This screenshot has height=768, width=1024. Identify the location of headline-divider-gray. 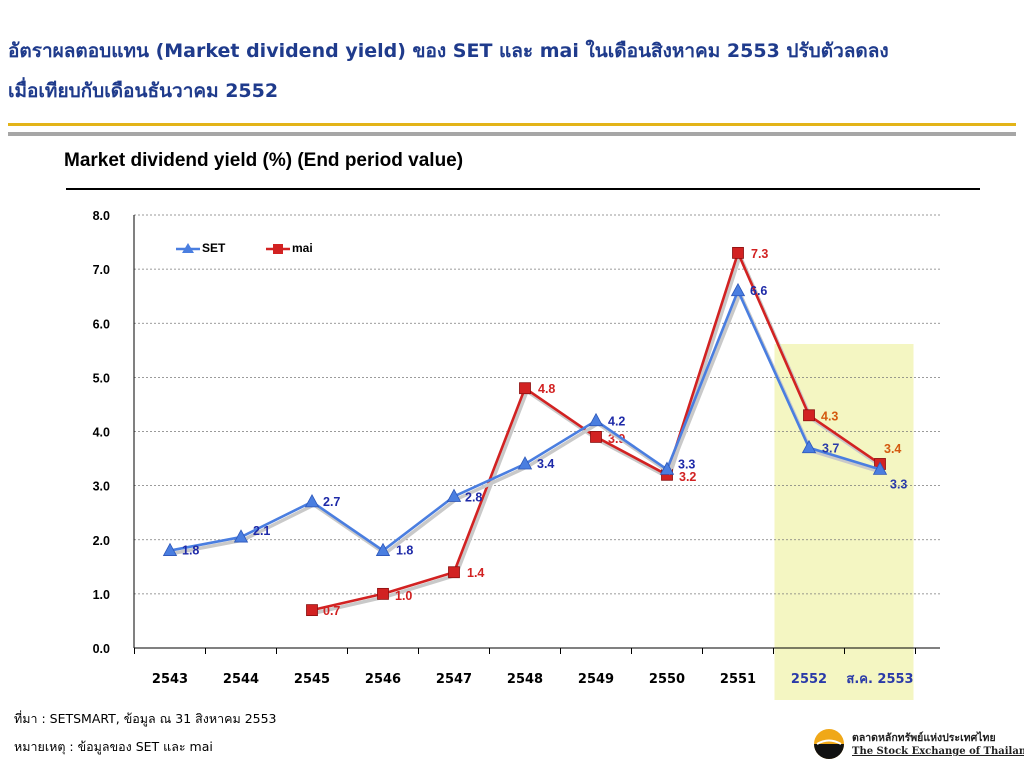
(512, 134).